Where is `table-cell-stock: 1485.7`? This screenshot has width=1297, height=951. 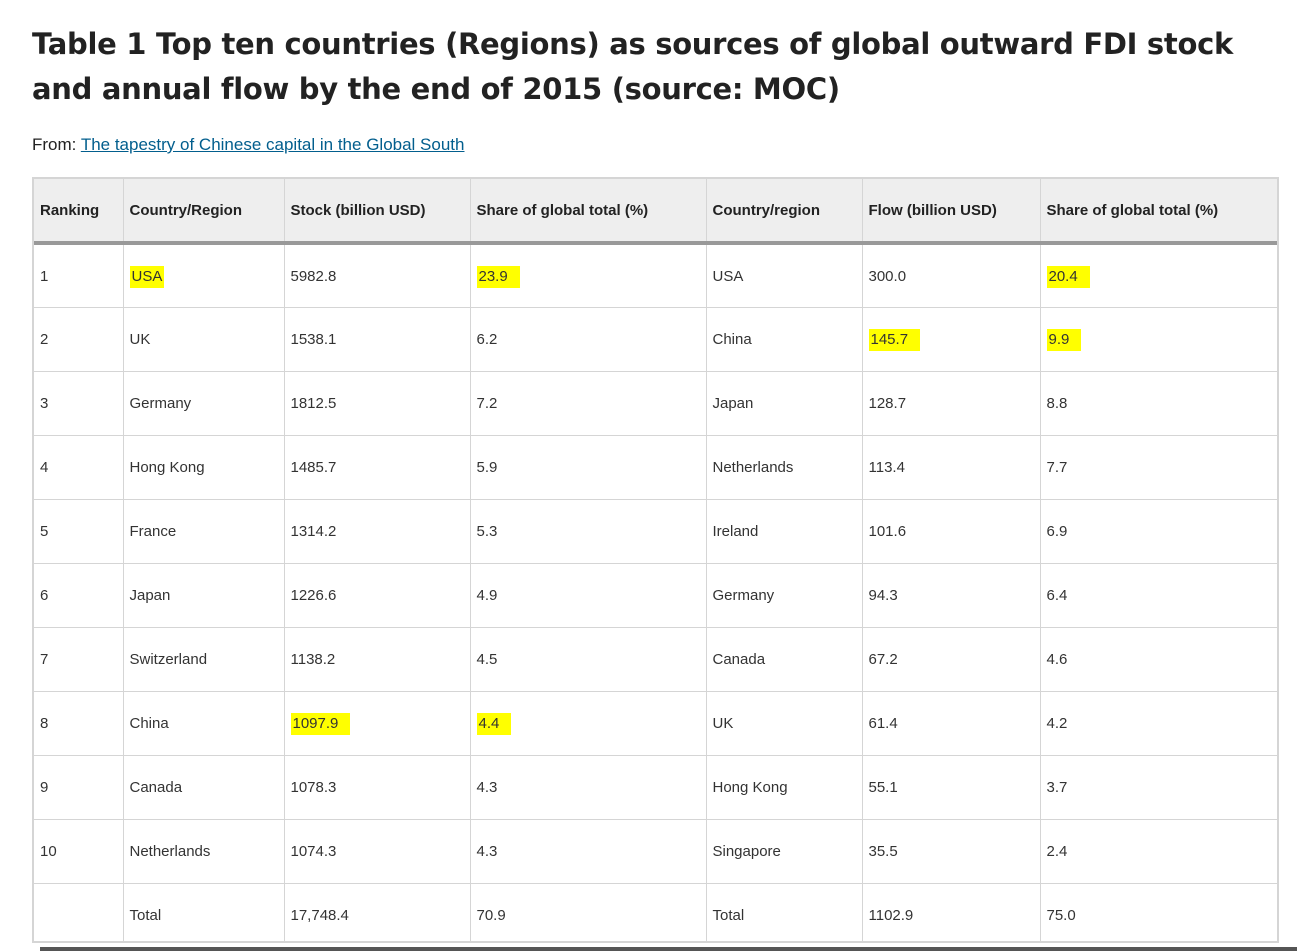 table-cell-stock: 1485.7 is located at coordinates (377, 467).